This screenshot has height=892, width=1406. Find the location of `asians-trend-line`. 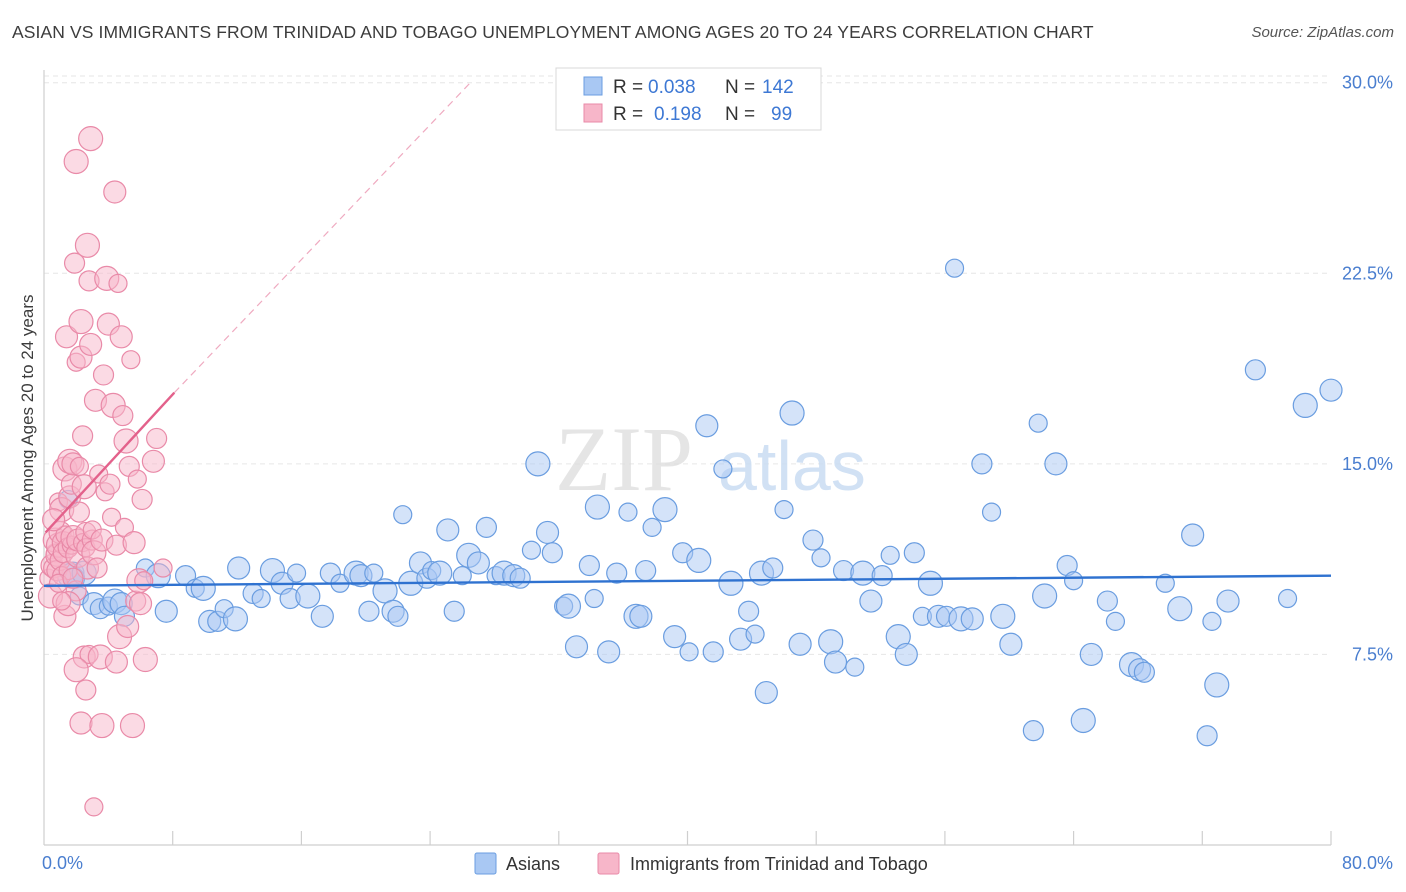

asians-trend-line is located at coordinates (687, 581).